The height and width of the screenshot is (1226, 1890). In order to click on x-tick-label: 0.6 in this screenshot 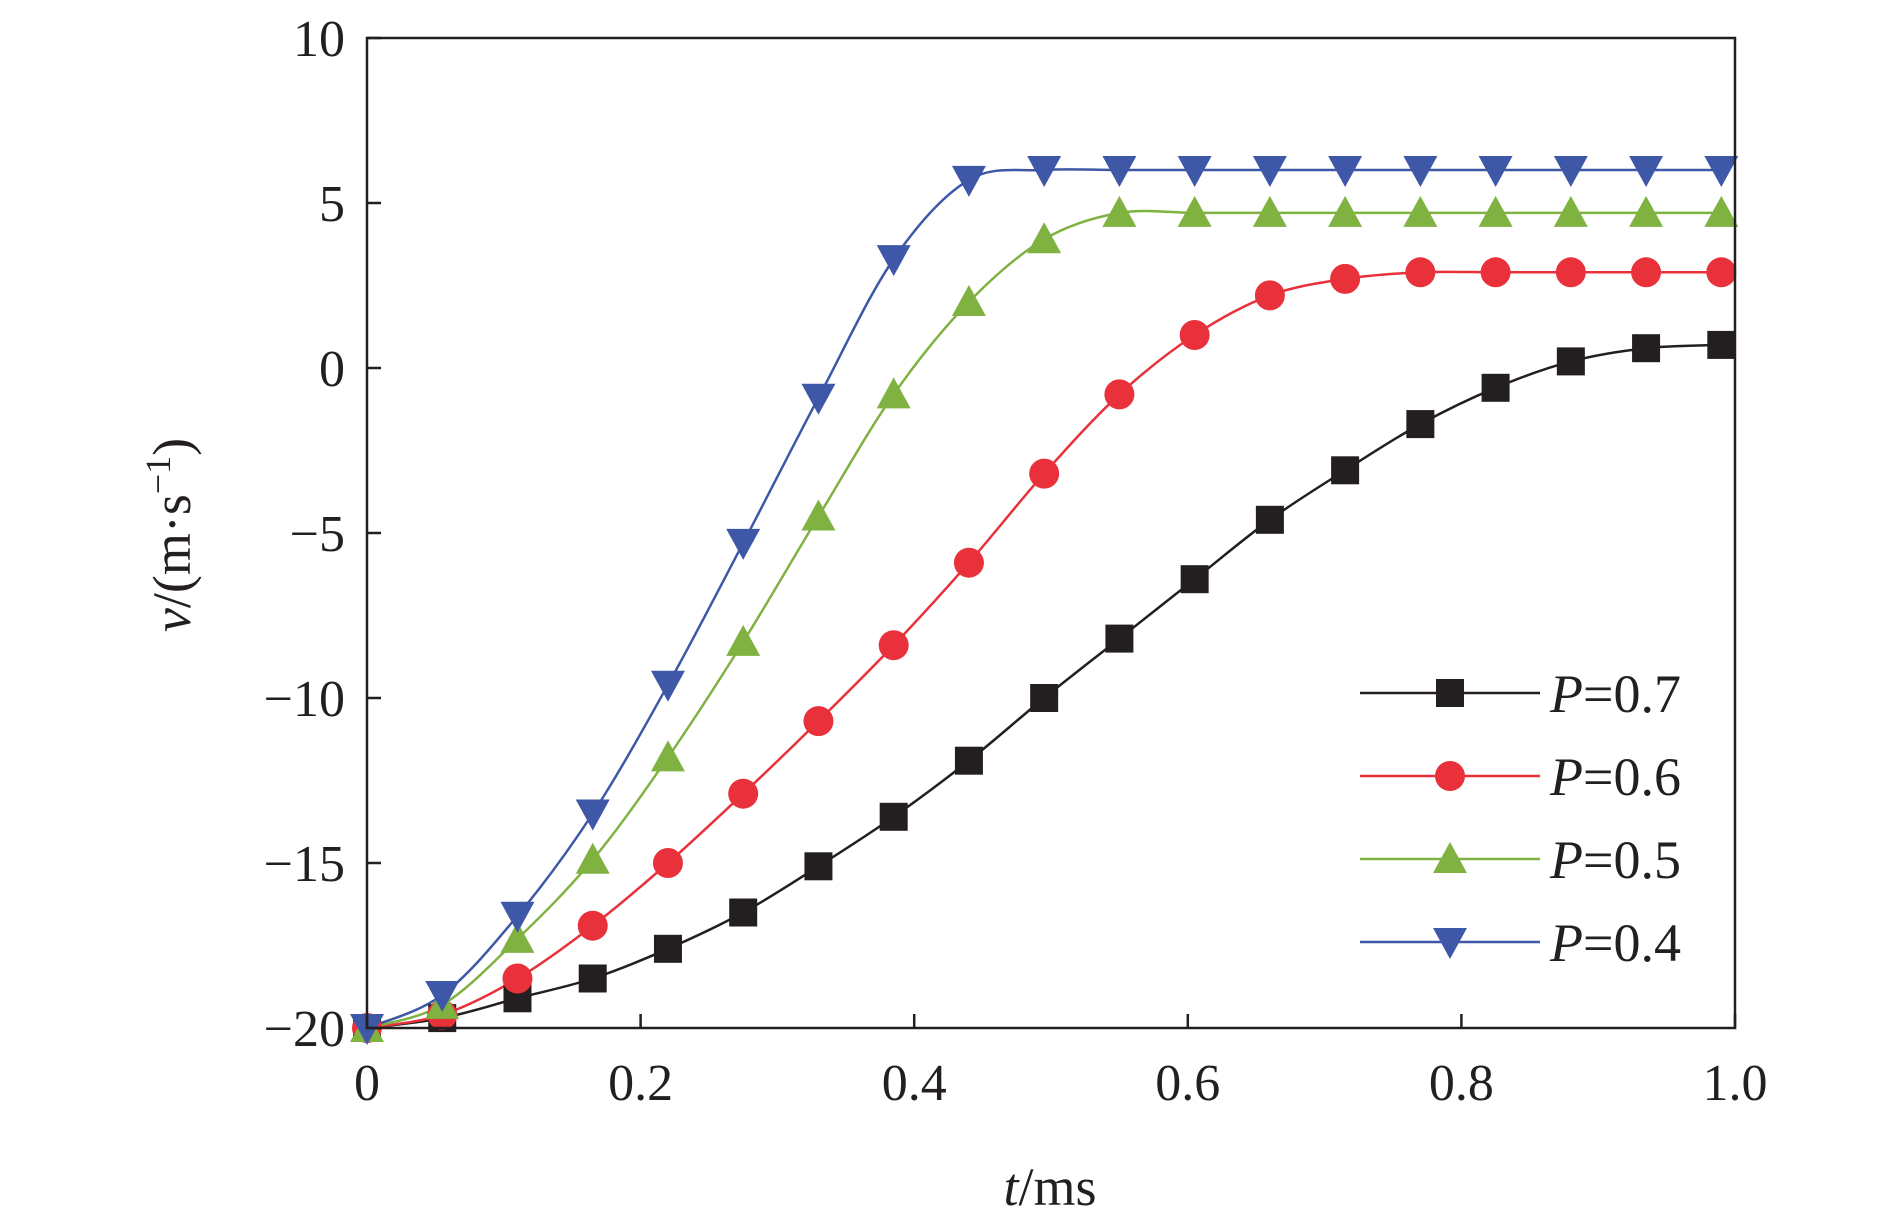, I will do `click(1187, 1083)`.